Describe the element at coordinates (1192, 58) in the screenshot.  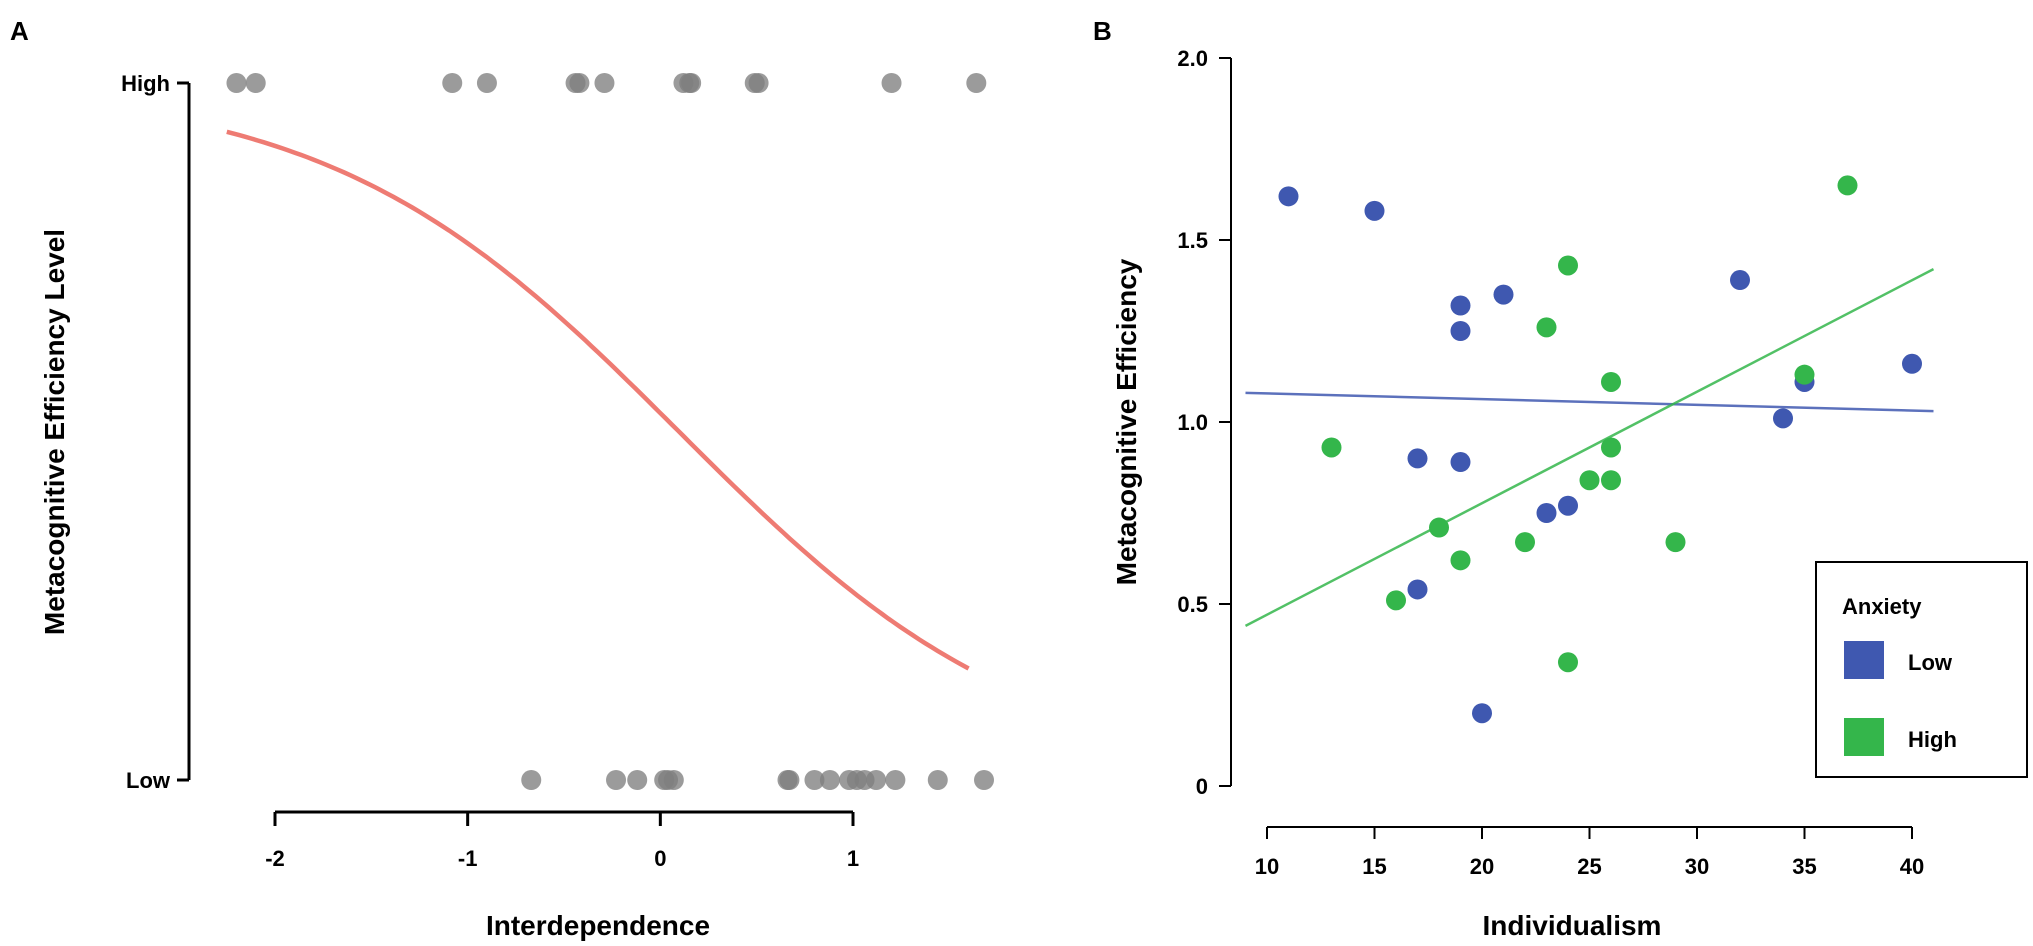
I see `panel-b-y-tick-label: 2.0` at that location.